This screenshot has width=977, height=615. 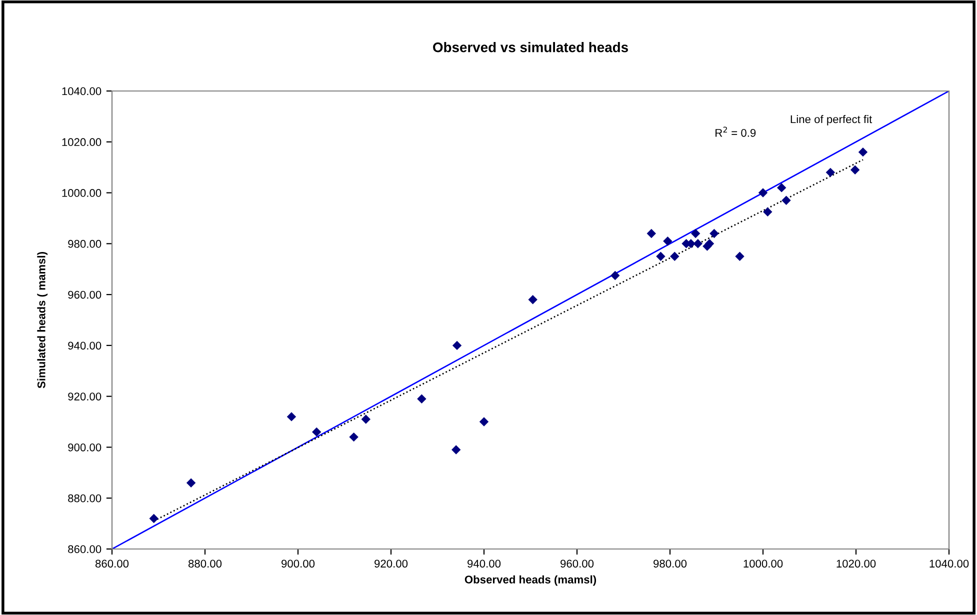 I want to click on y-tick-label: 940.00, so click(x=85, y=346).